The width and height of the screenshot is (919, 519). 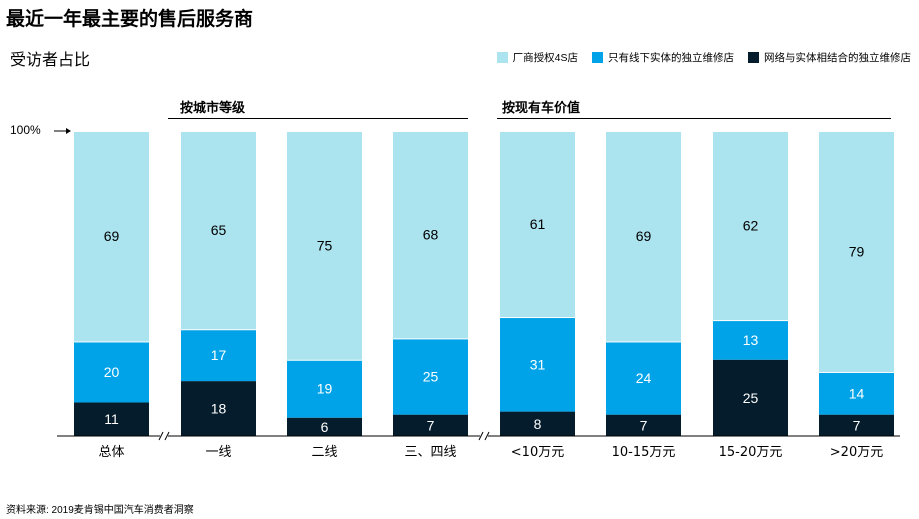 What do you see at coordinates (751, 452) in the screenshot?
I see `x-tick-label: 15-20万元` at bounding box center [751, 452].